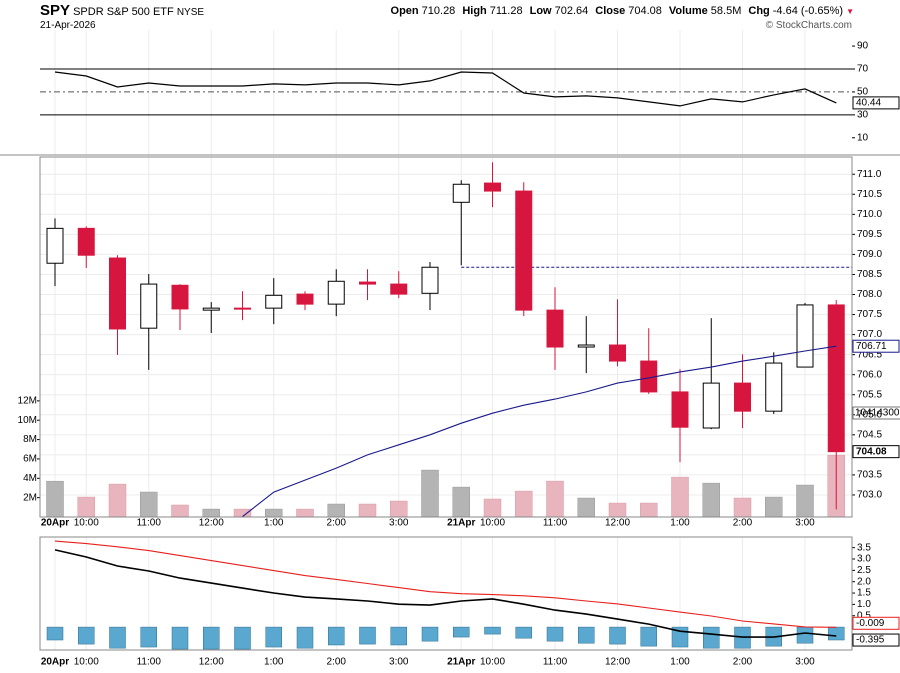  I want to click on y-tick-label: 703.5, so click(869, 475).